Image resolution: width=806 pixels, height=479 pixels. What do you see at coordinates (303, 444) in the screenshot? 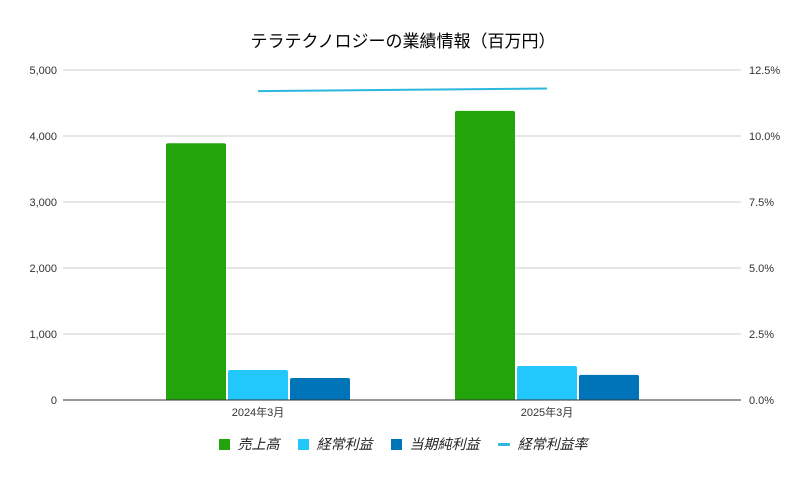
I see `legend-swatch-ordinary-profit` at bounding box center [303, 444].